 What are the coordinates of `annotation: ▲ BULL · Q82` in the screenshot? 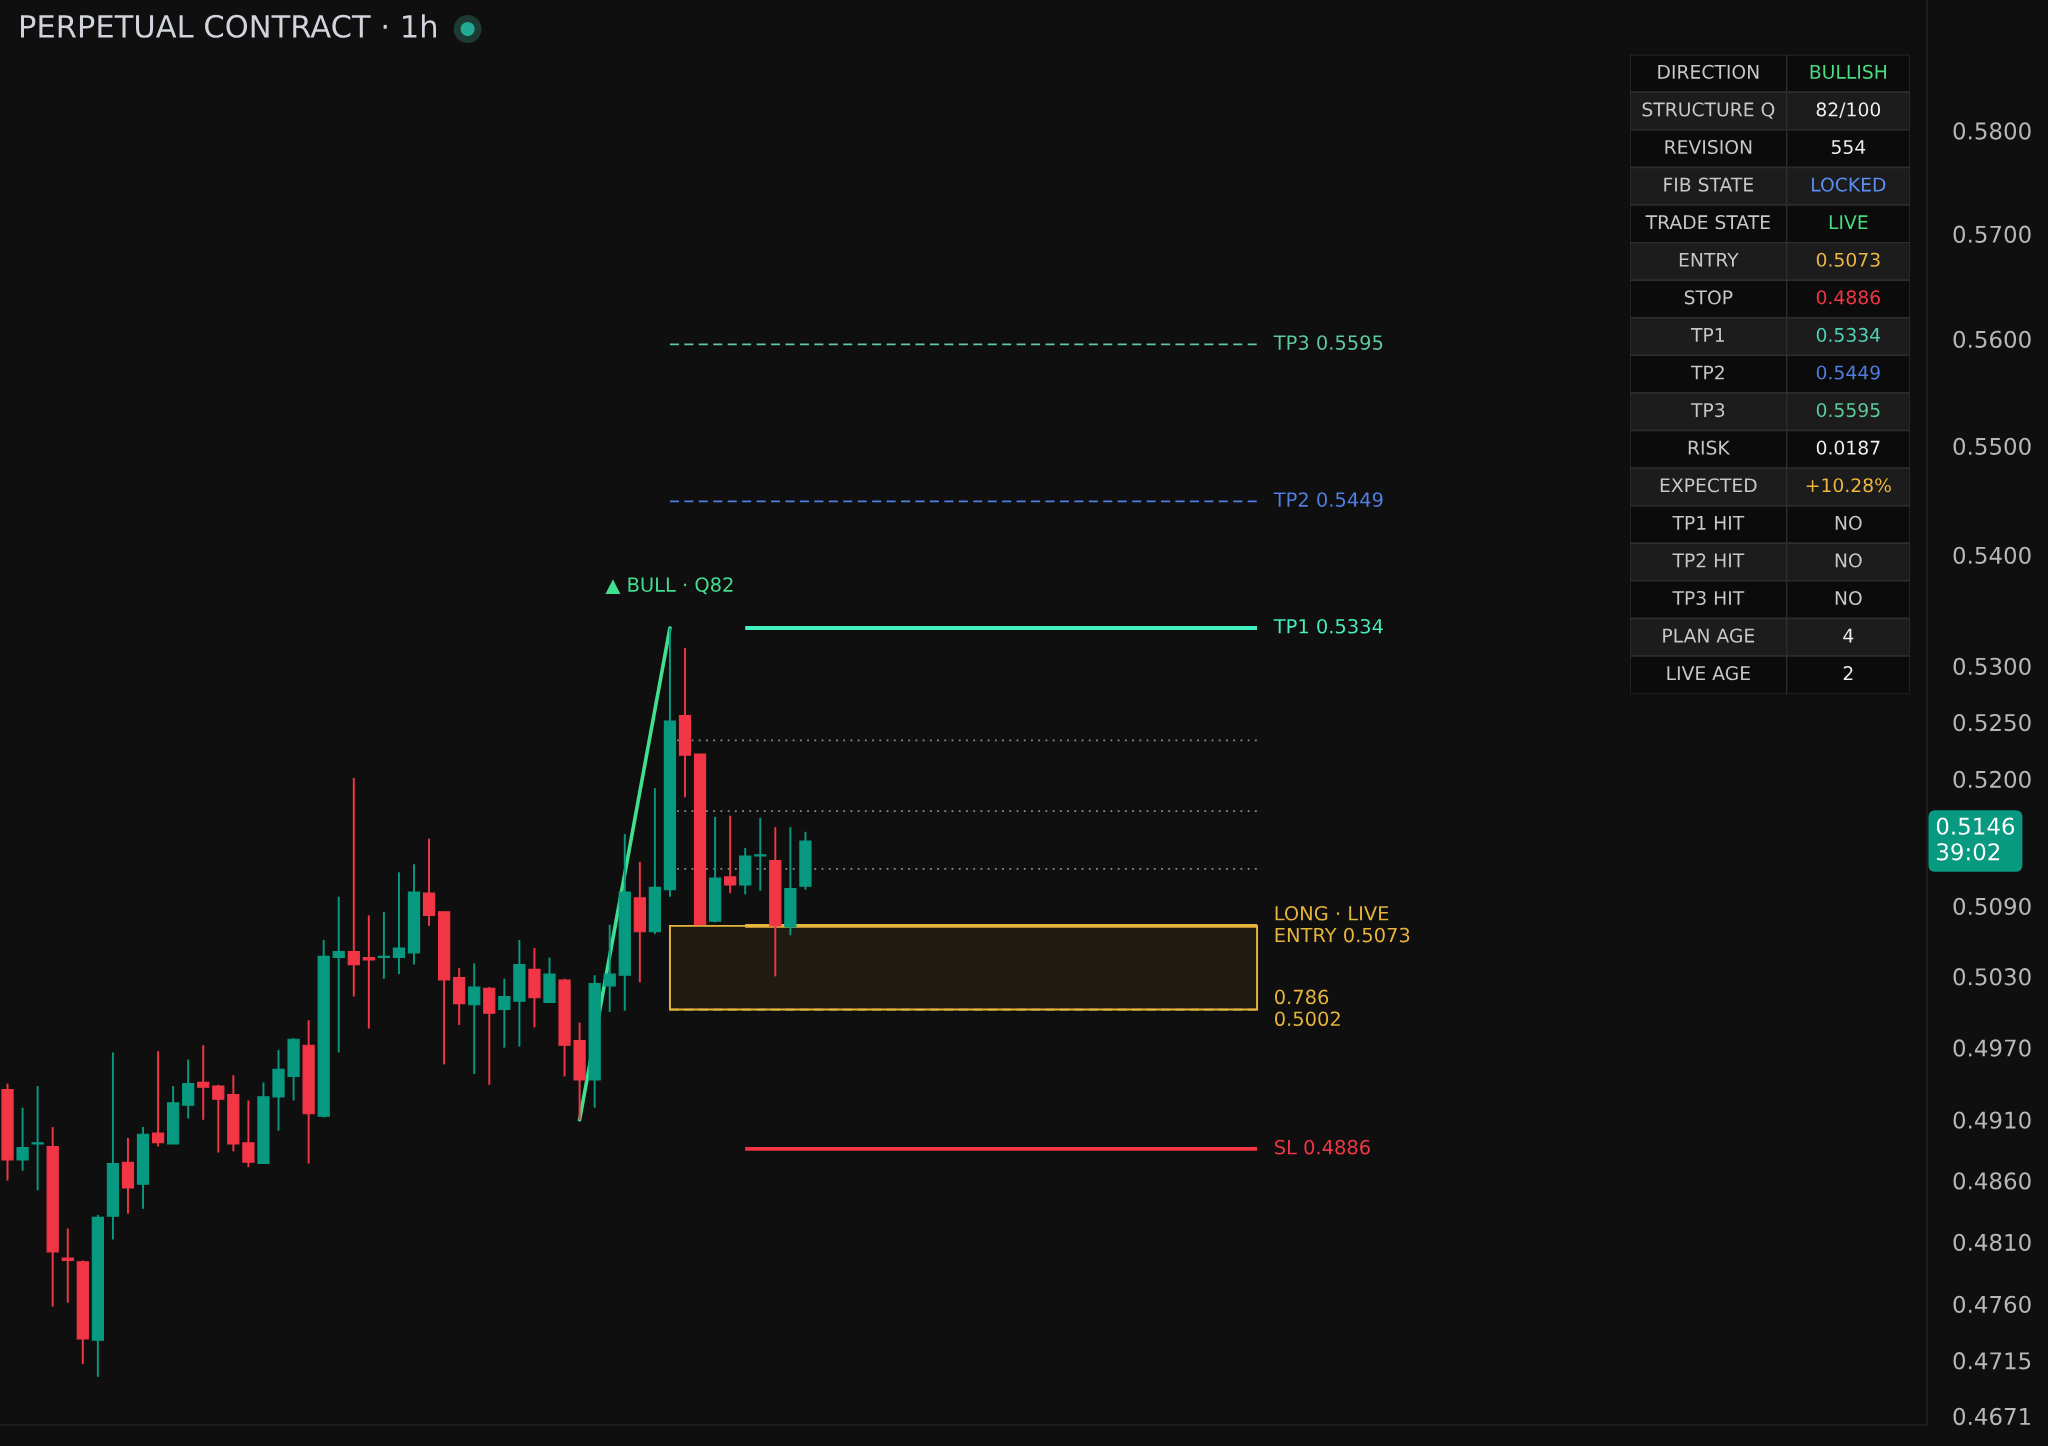 It's located at (669, 586).